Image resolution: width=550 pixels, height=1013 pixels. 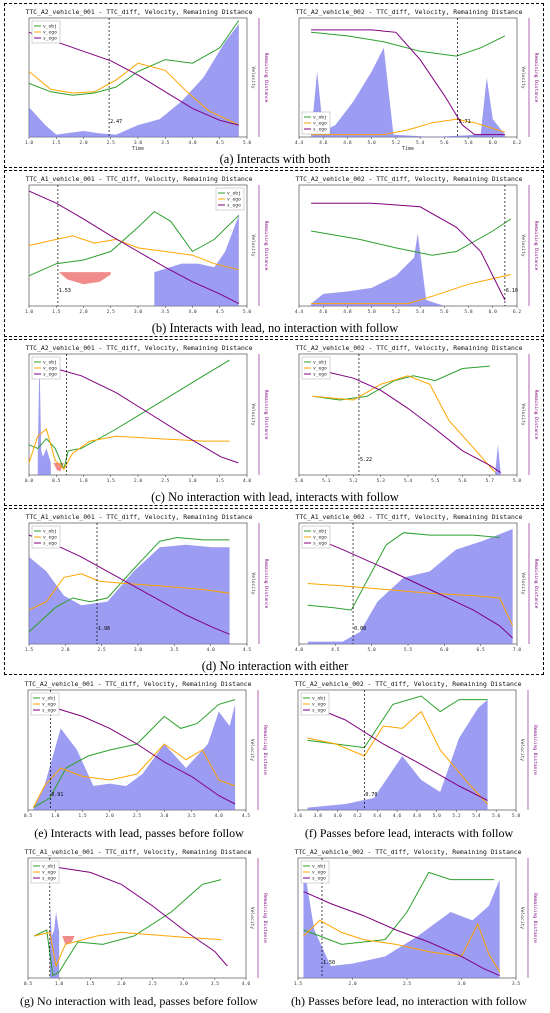 I want to click on chart-c1-xtick-label: 2.5, so click(x=165, y=481).